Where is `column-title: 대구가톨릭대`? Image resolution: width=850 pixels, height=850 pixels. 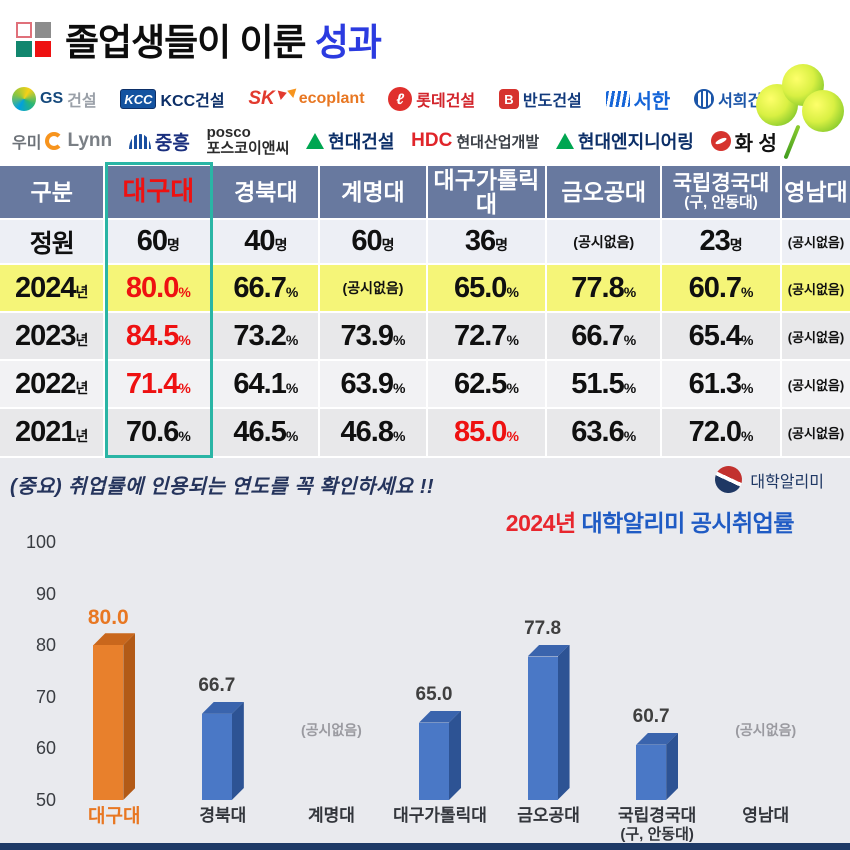
column-title: 대구가톨릭대 is located at coordinates (486, 191).